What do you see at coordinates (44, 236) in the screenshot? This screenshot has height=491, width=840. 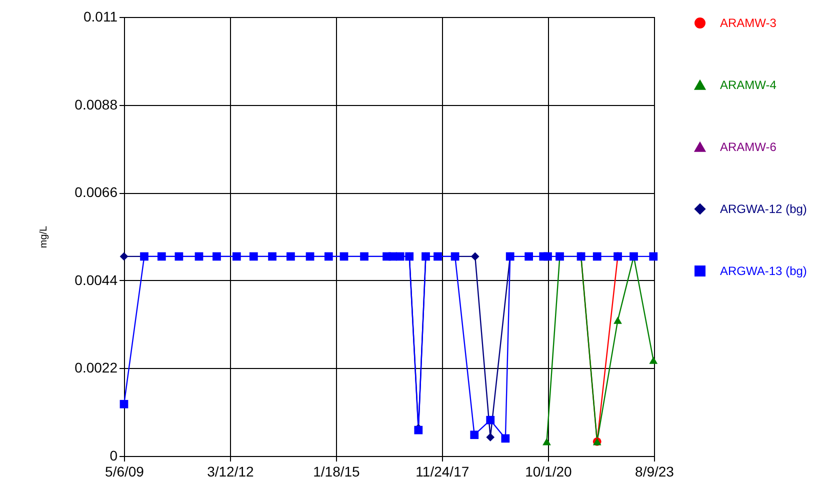 I see `y-axis-title: mg/L` at bounding box center [44, 236].